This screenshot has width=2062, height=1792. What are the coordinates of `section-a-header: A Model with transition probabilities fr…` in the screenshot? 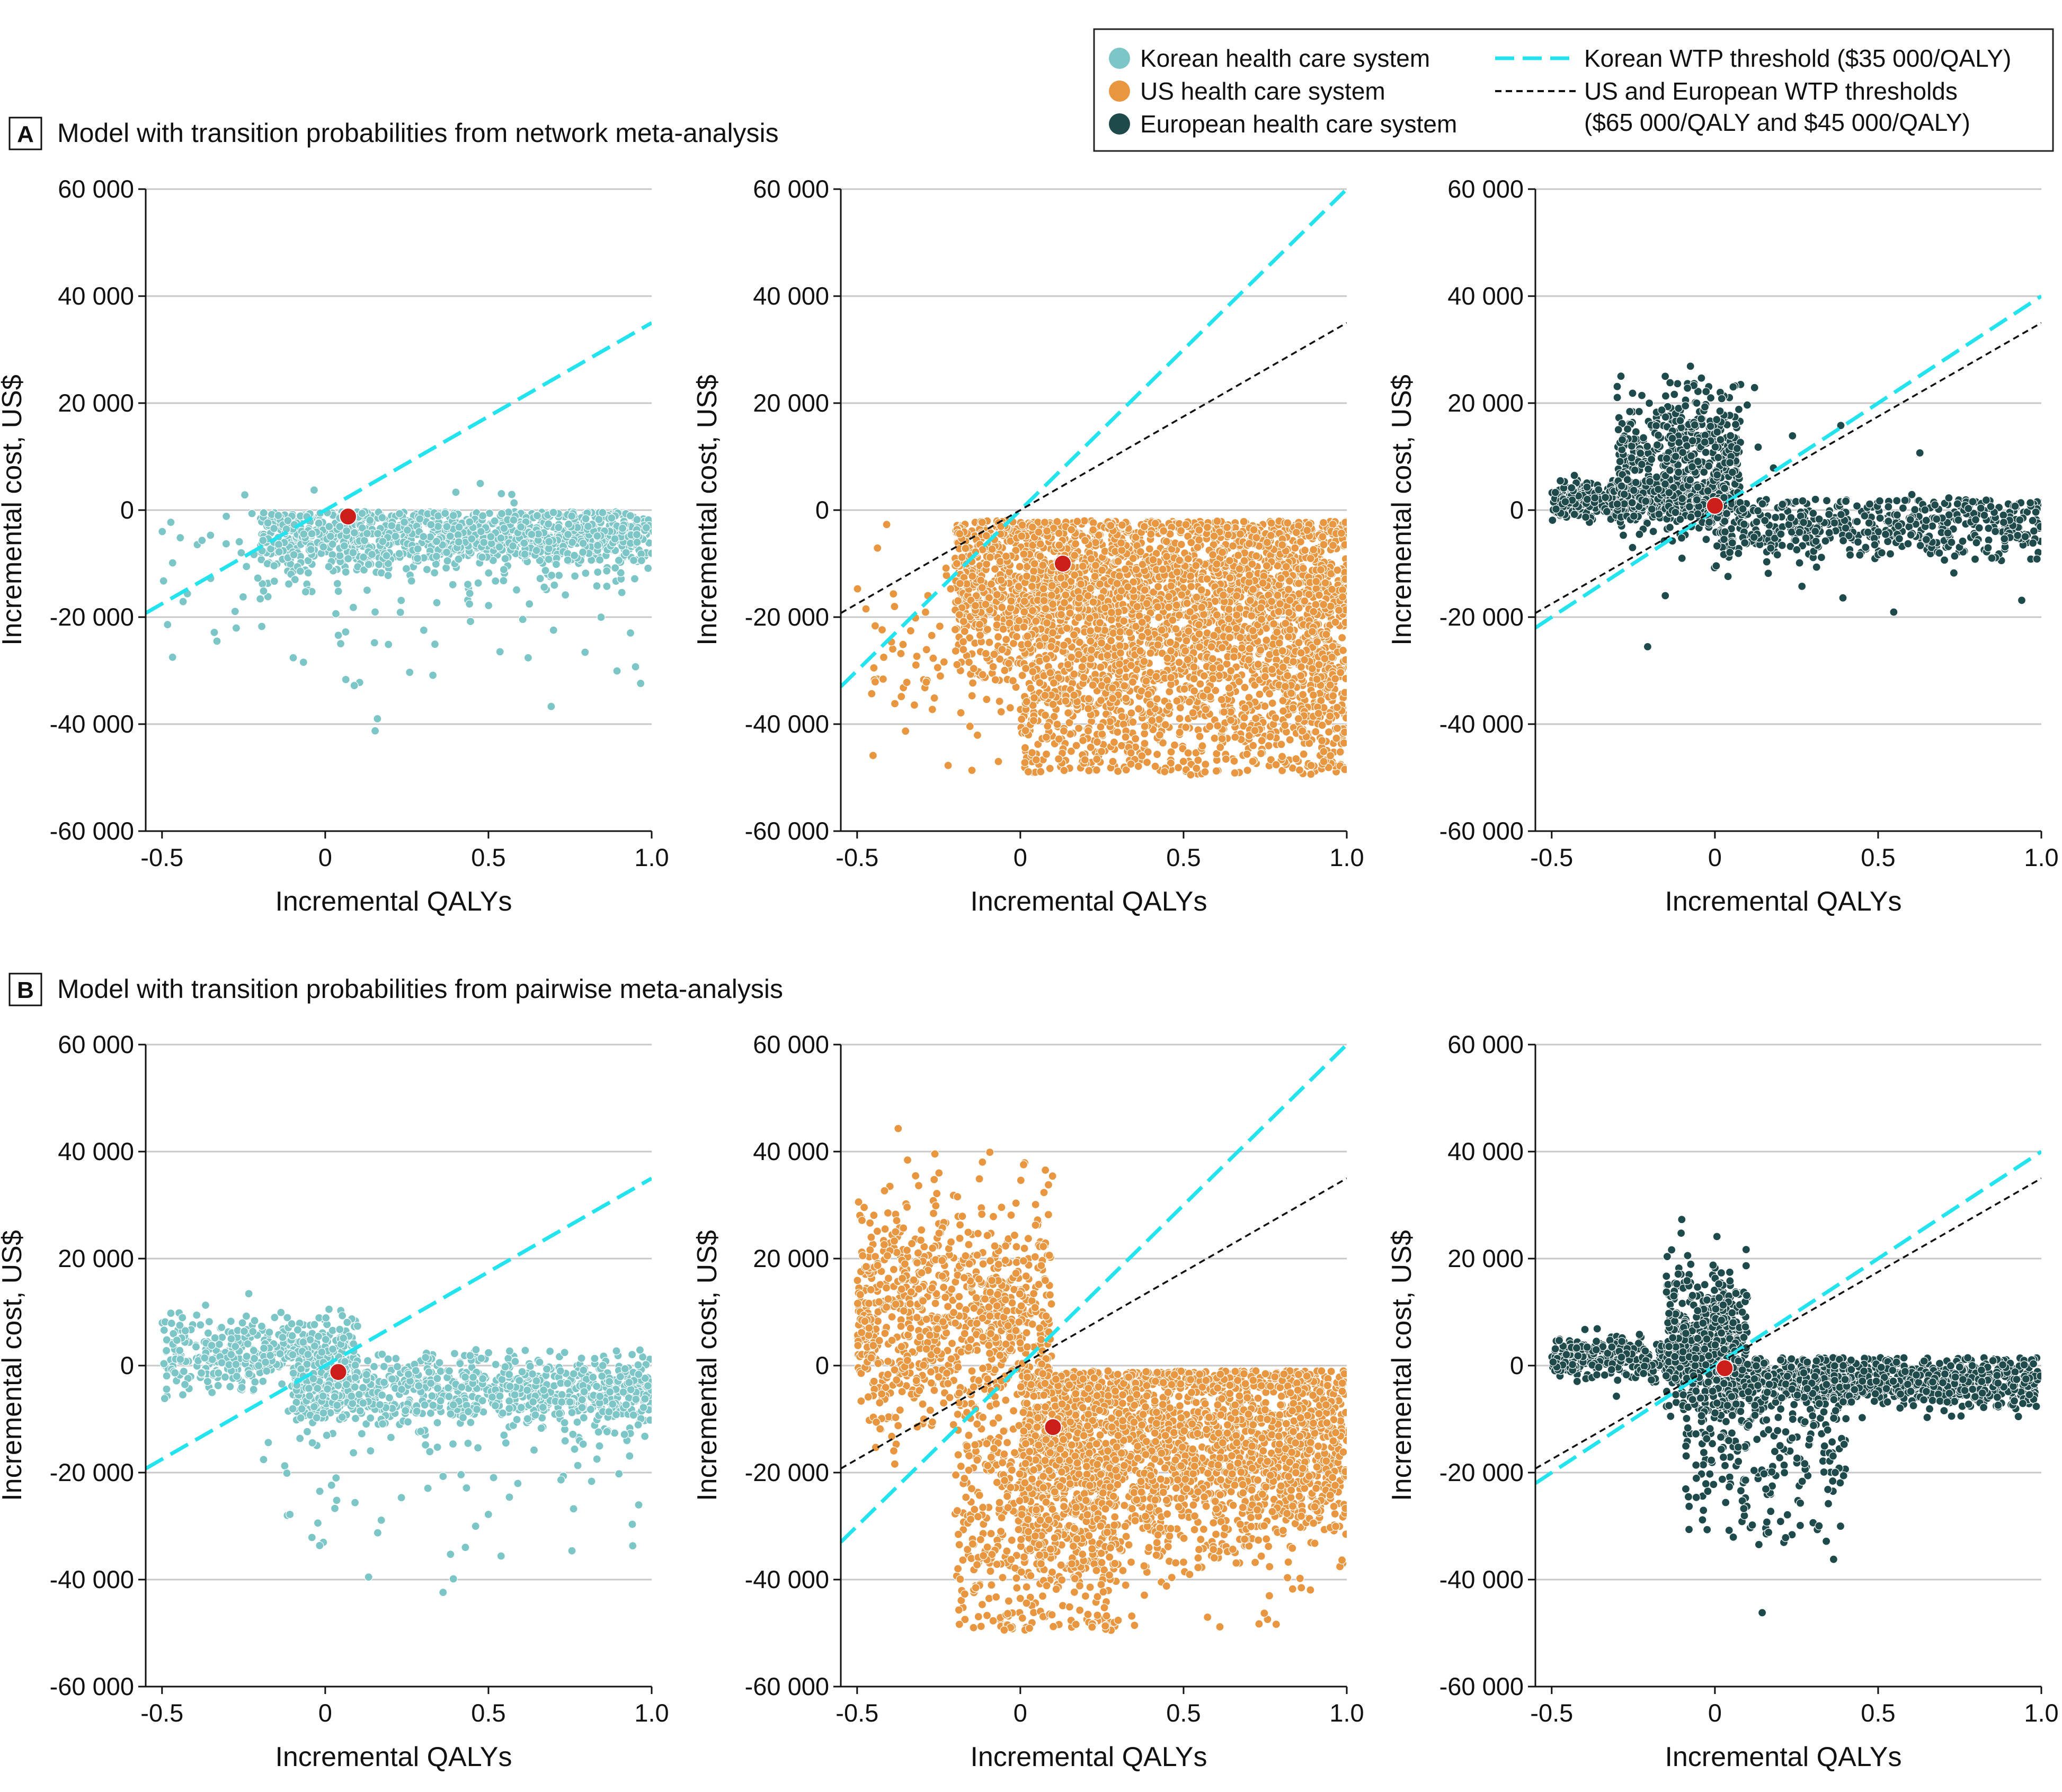 It's located at (393, 133).